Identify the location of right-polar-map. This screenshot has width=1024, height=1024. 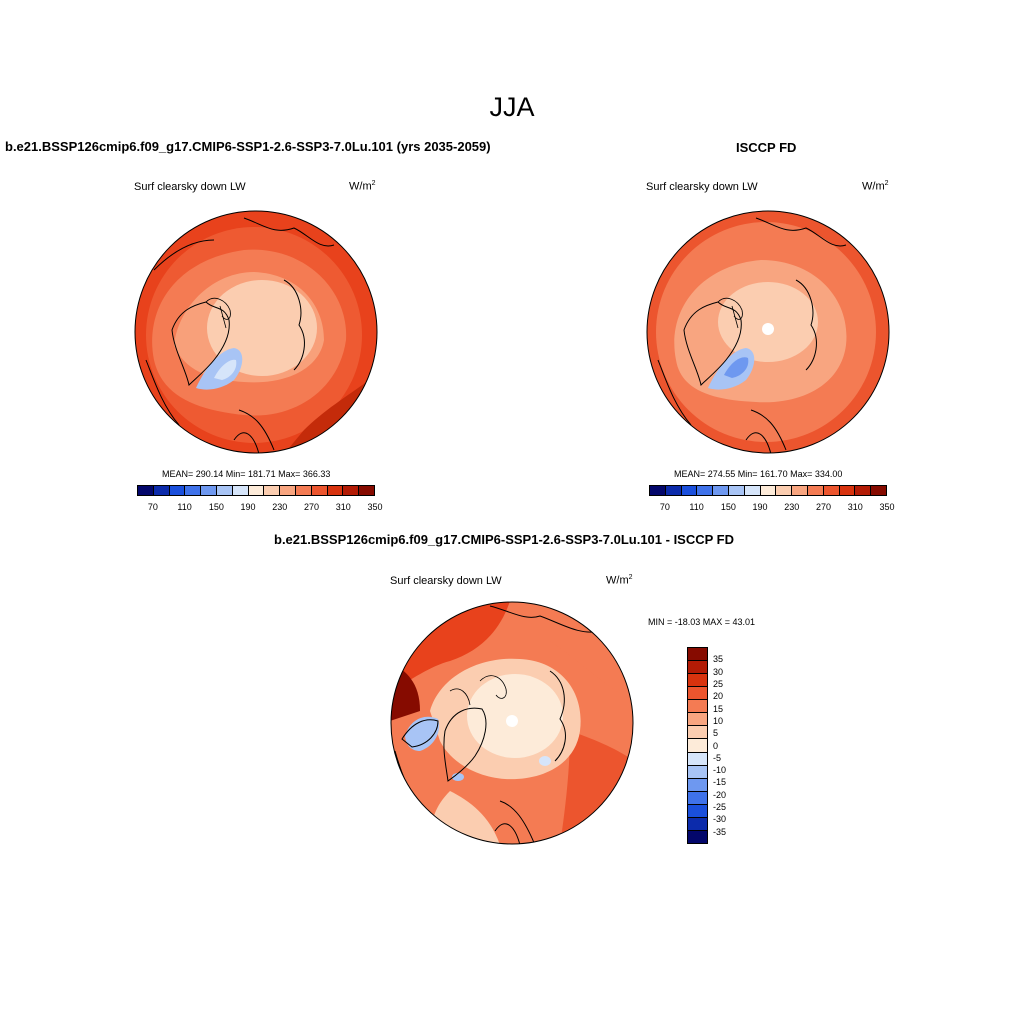
(768, 332).